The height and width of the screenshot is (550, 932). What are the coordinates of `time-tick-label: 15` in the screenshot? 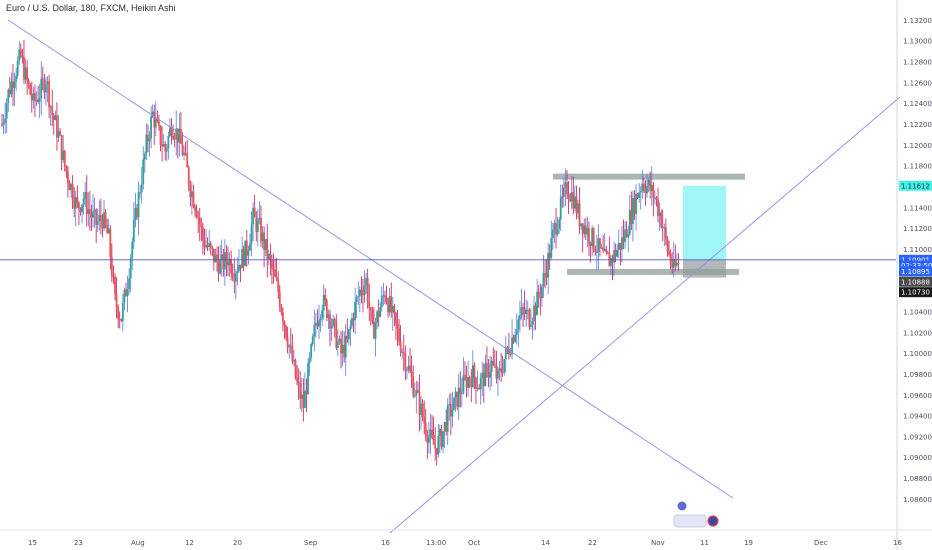 It's located at (32, 543).